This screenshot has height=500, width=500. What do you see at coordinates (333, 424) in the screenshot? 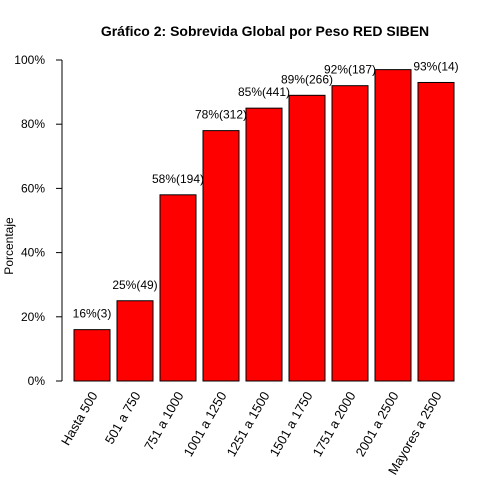
I see `x-tick-label: 1751 a 2000` at bounding box center [333, 424].